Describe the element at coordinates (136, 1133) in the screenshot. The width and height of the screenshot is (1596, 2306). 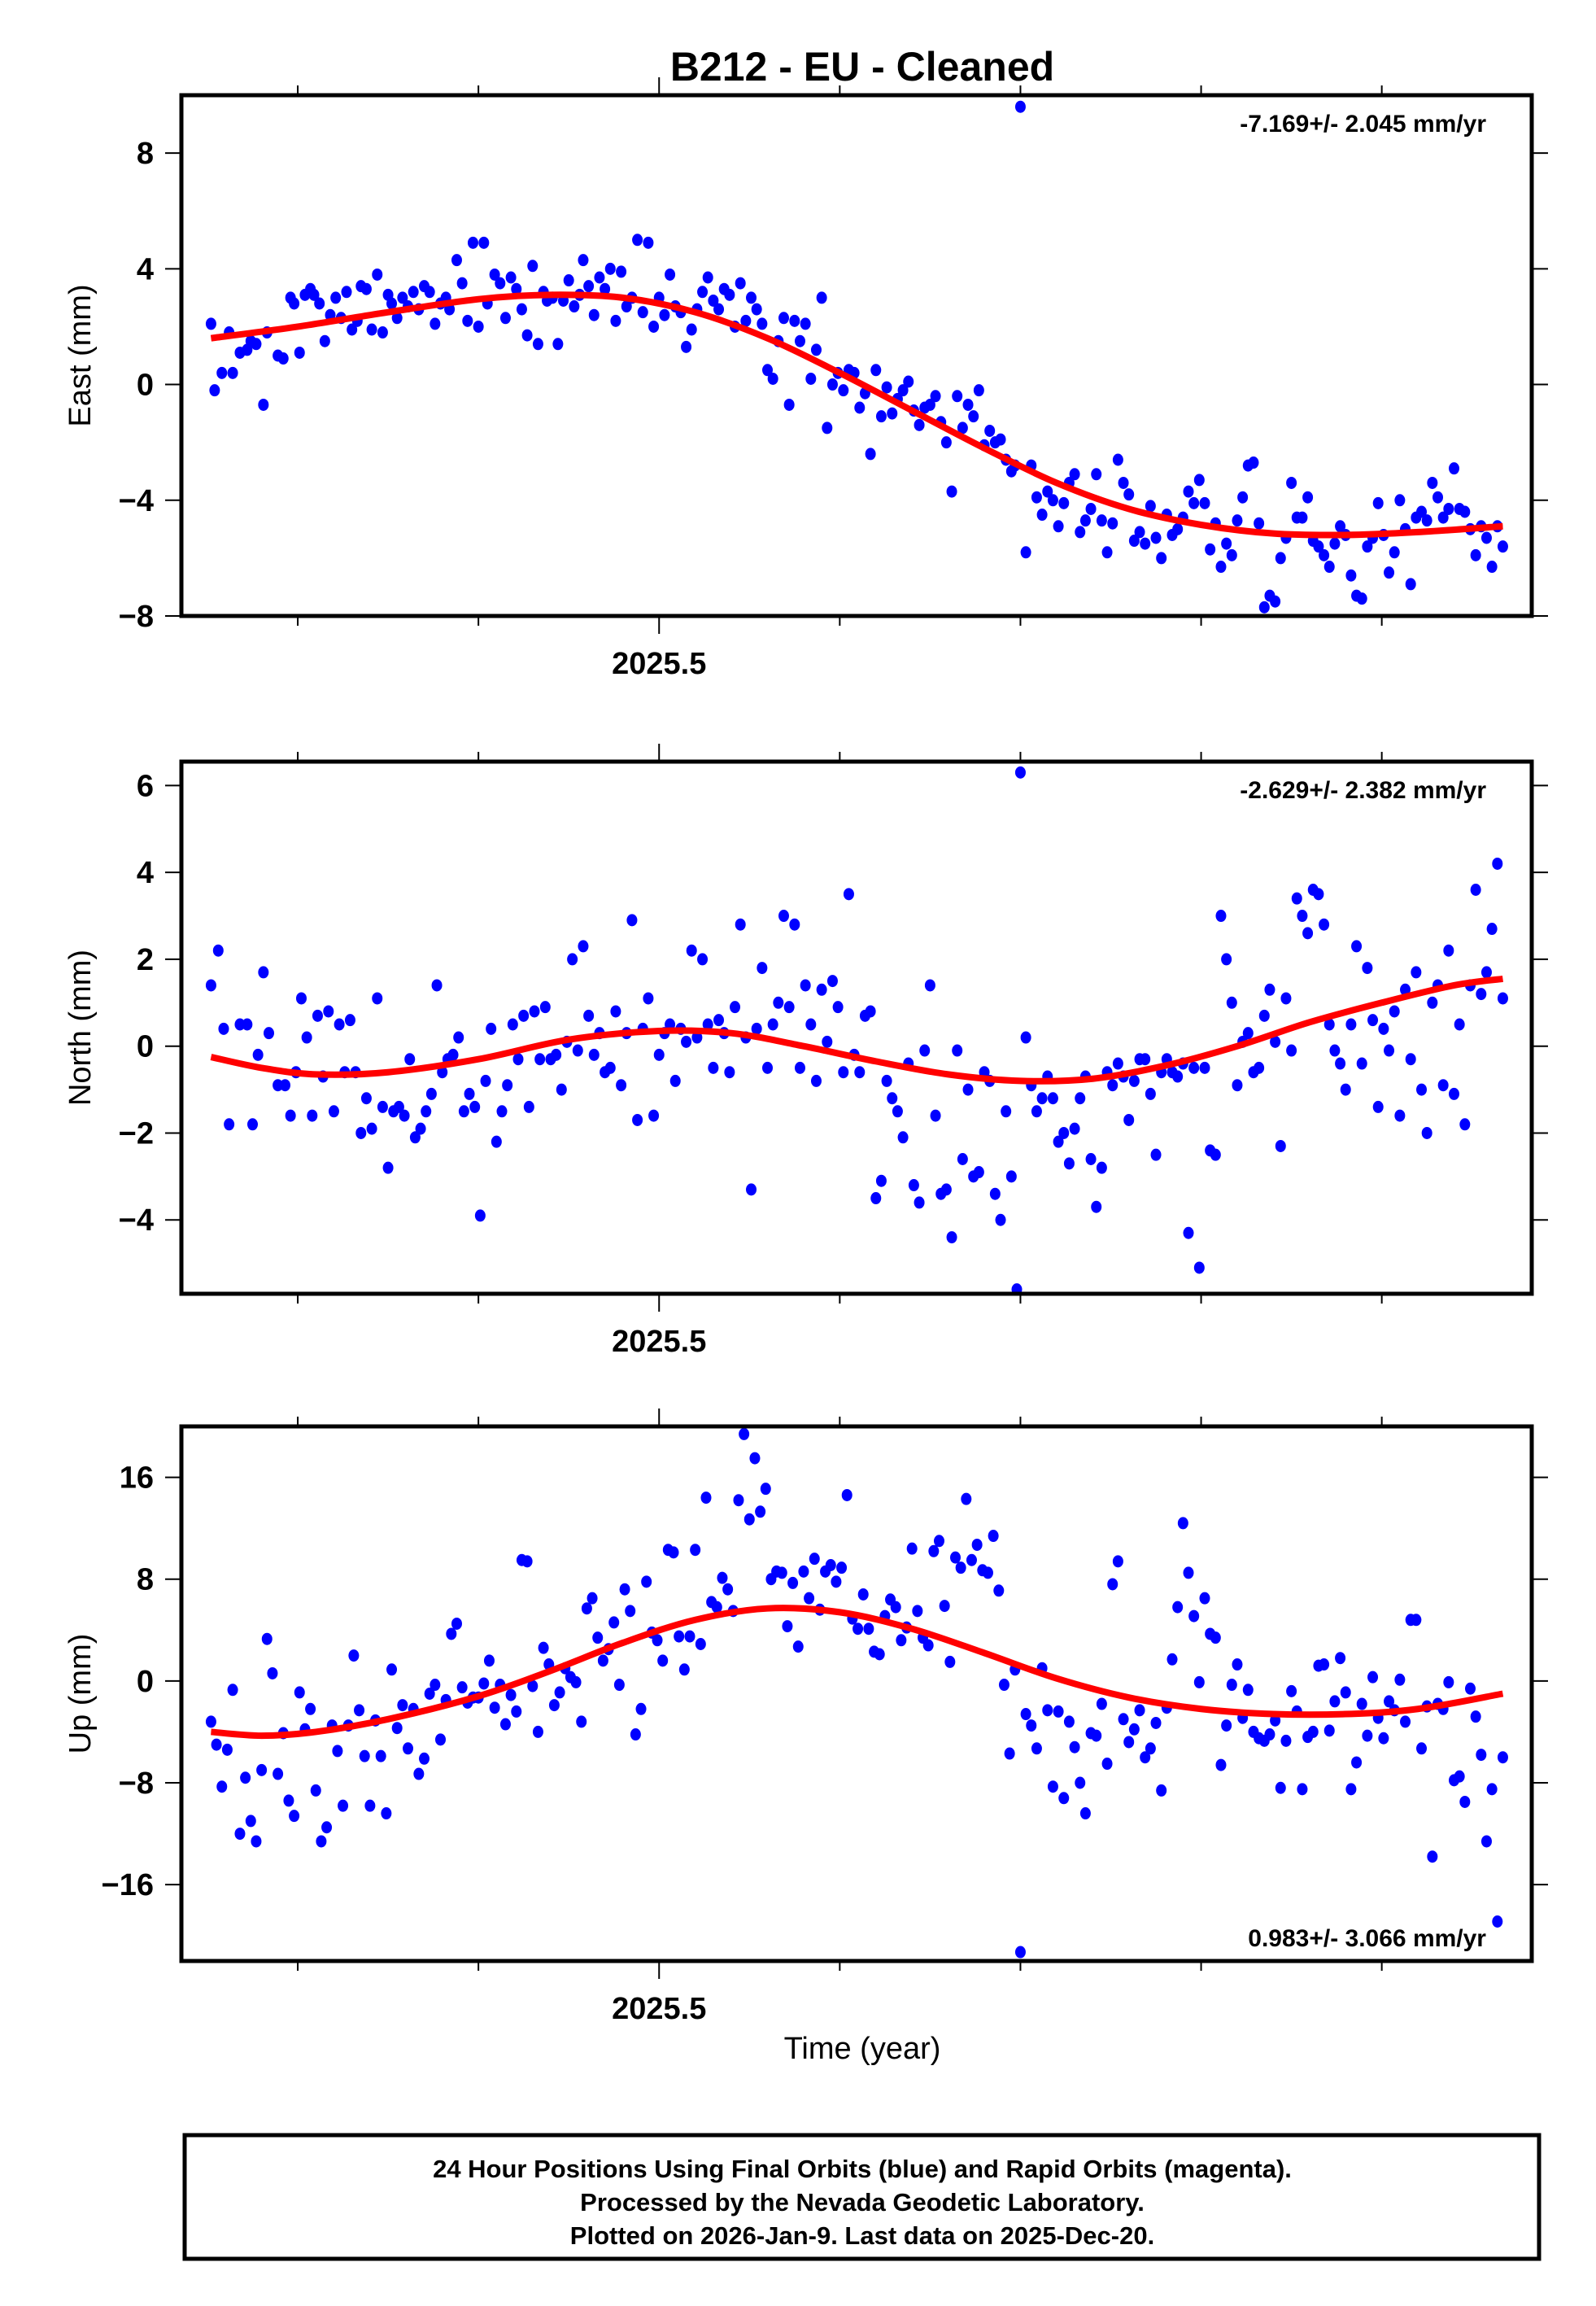
I see `y-tick-label: −2` at that location.